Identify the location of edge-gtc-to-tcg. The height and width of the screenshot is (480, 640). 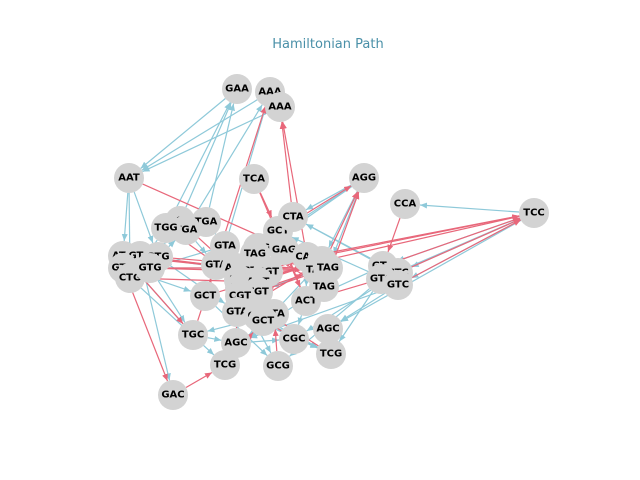
(356, 316).